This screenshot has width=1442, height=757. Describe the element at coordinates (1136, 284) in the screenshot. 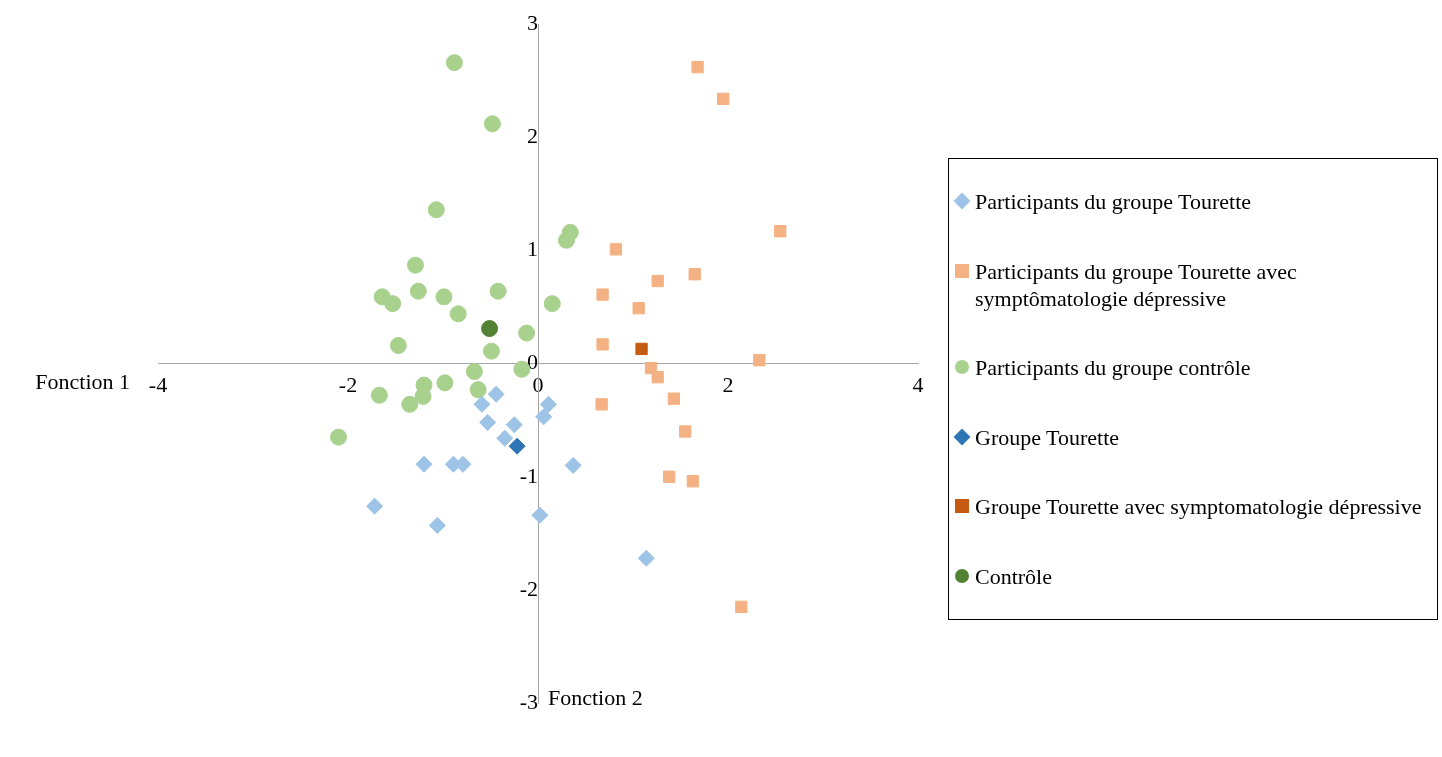

I see `legend-label: Participants du groupe Tourette avec symptômatologie dépressive` at that location.